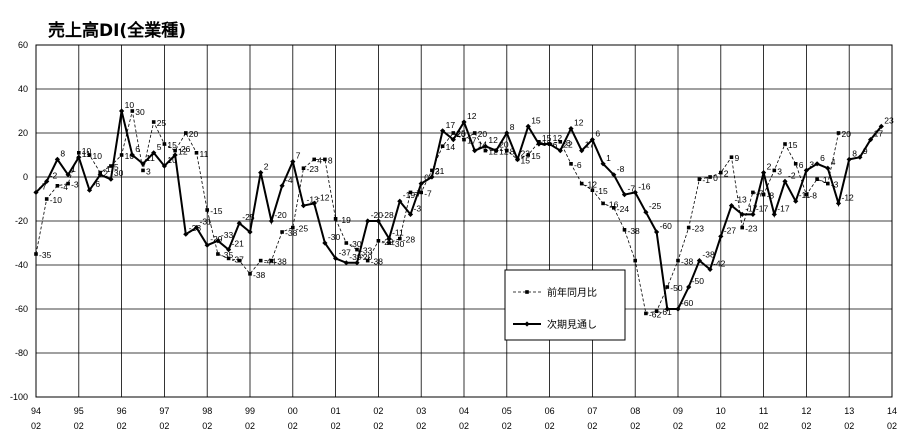 This screenshot has height=445, width=910. I want to click on data-label: -39, so click(355, 257).